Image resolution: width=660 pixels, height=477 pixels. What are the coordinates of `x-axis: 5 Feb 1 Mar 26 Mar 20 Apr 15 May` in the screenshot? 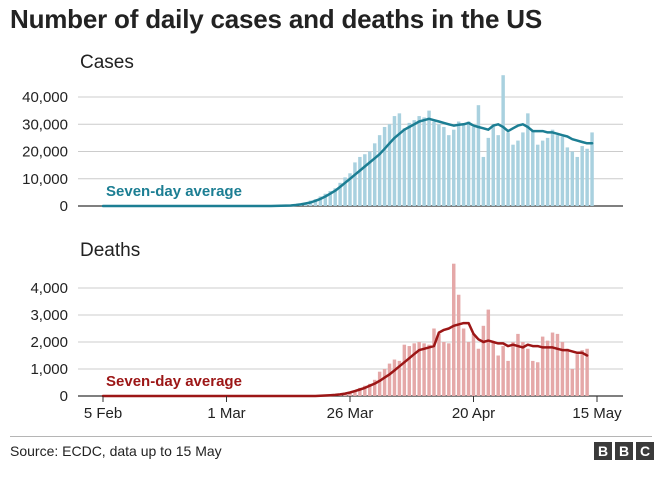 It's located at (353, 409).